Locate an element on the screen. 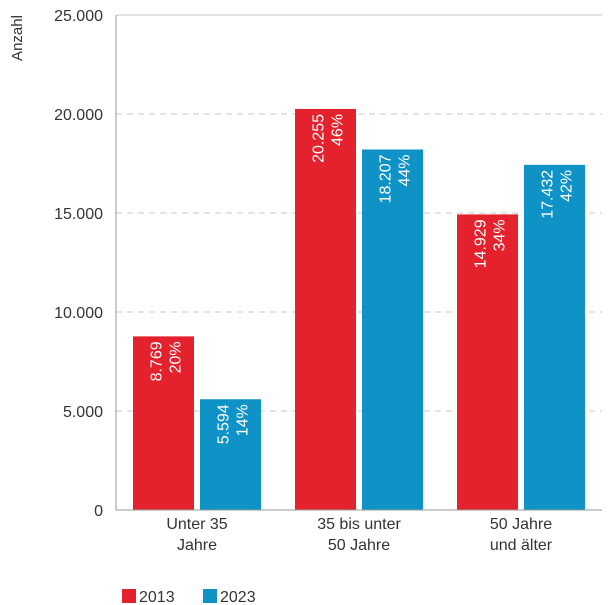 The width and height of the screenshot is (608, 605). x-tick-label: 35 bis unter is located at coordinates (359, 524).